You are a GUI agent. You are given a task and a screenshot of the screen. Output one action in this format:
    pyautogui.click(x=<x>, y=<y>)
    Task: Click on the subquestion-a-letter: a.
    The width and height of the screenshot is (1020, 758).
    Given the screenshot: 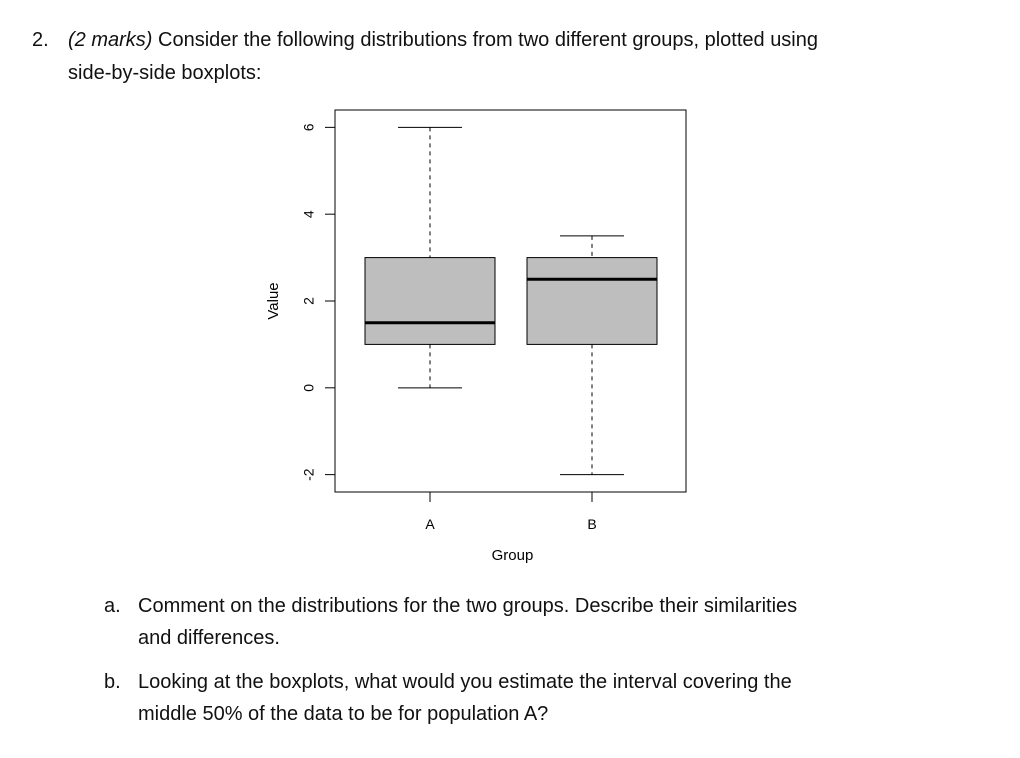 What is the action you would take?
    pyautogui.click(x=112, y=606)
    